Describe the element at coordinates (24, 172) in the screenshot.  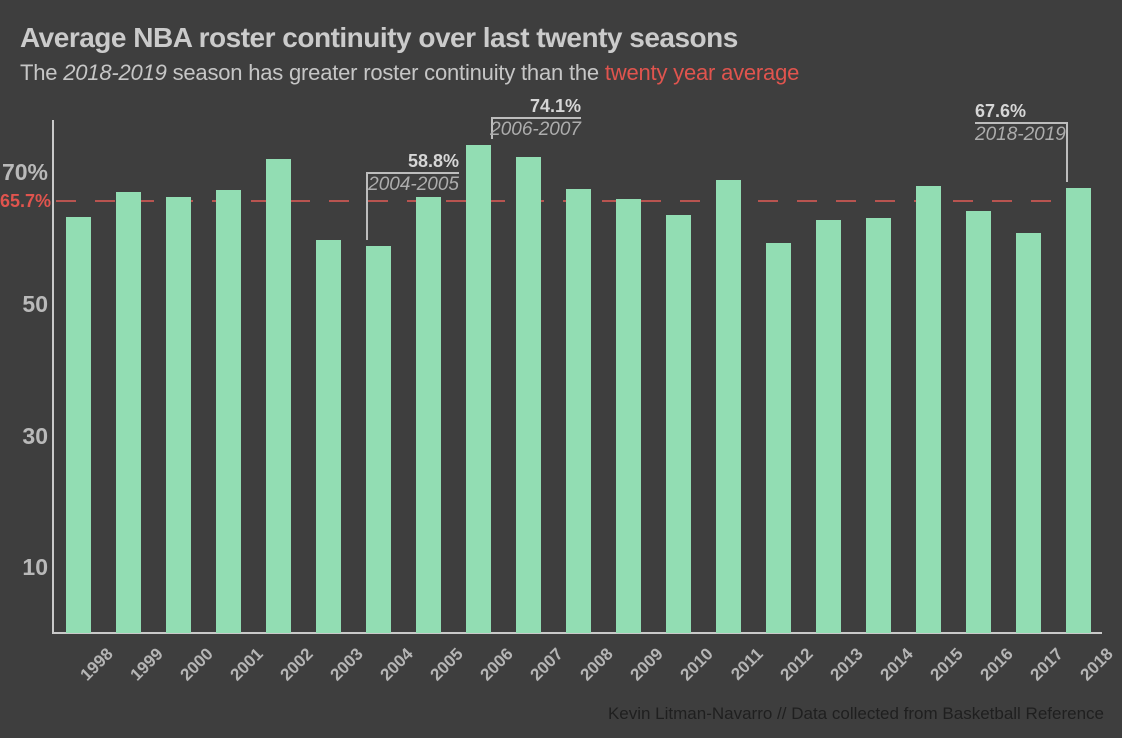
I see `y-tick-70: 70%` at that location.